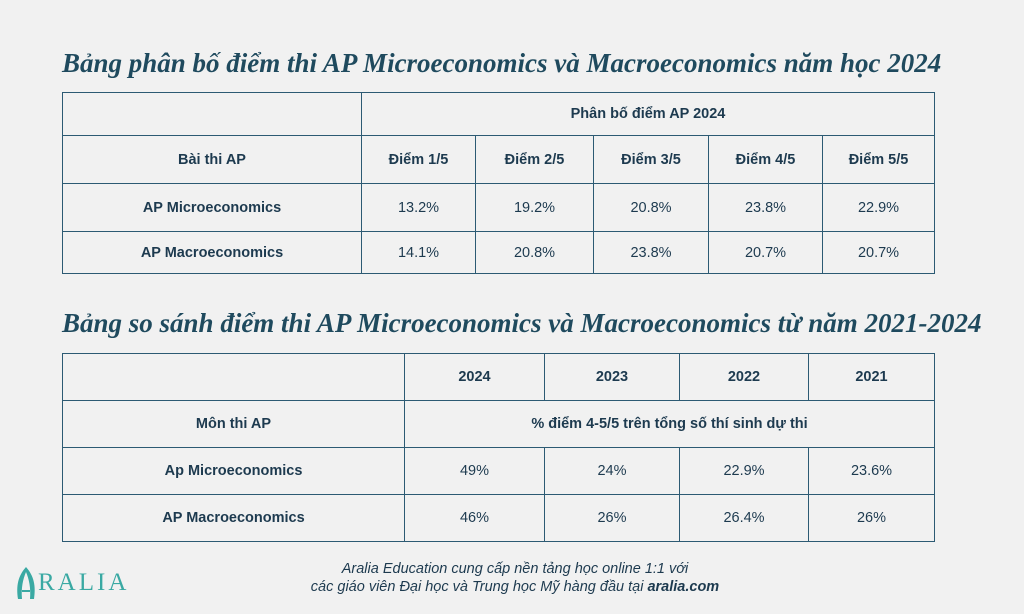 This screenshot has width=1024, height=614. Describe the element at coordinates (683, 587) in the screenshot. I see `aralia-link: aralia.com` at that location.